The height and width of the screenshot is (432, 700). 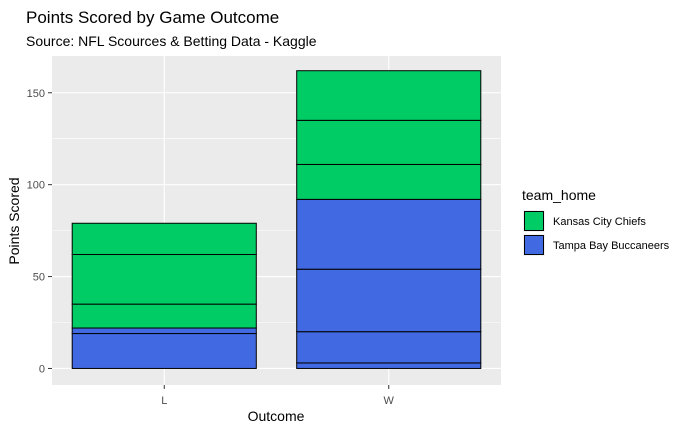 I want to click on y-axis: 0 50 100 150, so click(x=39, y=231).